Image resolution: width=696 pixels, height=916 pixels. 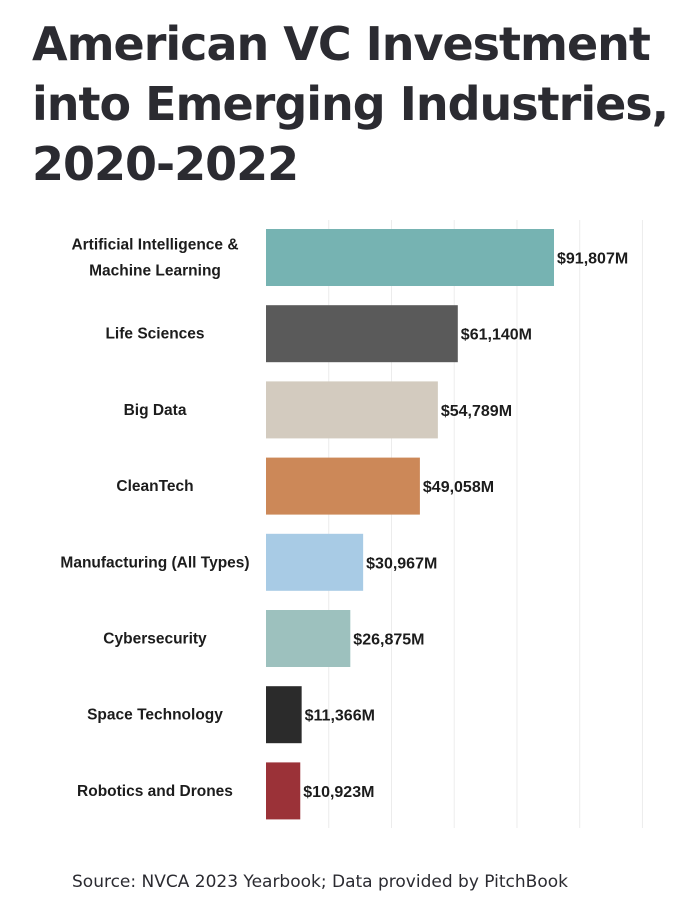 I want to click on value-label-8: $10,923M, so click(x=338, y=792).